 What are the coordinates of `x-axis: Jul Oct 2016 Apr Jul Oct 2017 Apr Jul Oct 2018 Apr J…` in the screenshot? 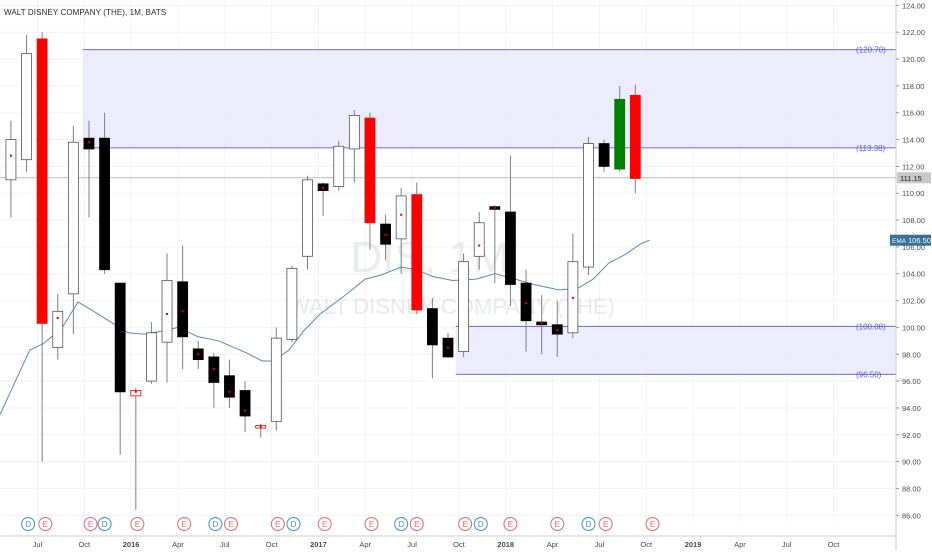 It's located at (448, 542).